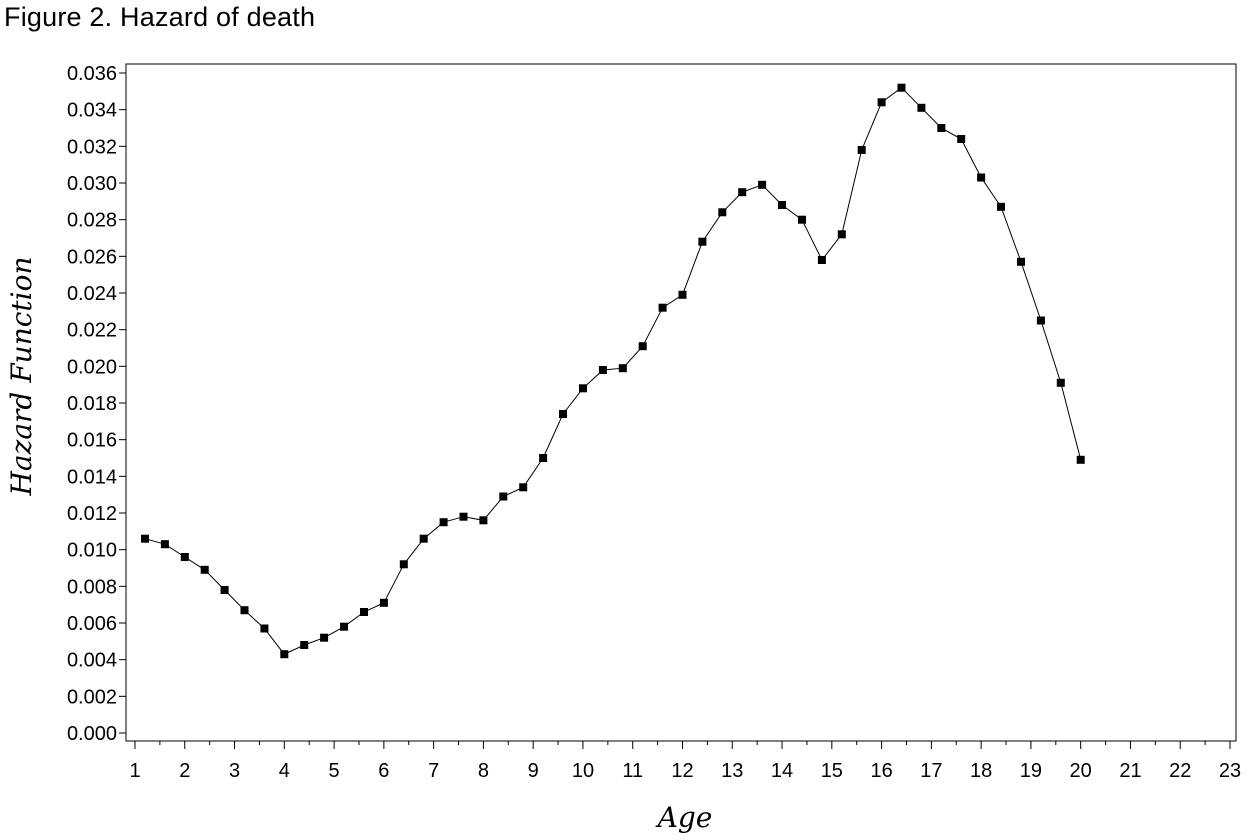 Image resolution: width=1248 pixels, height=840 pixels. I want to click on x-tick-label: 20, so click(1081, 771).